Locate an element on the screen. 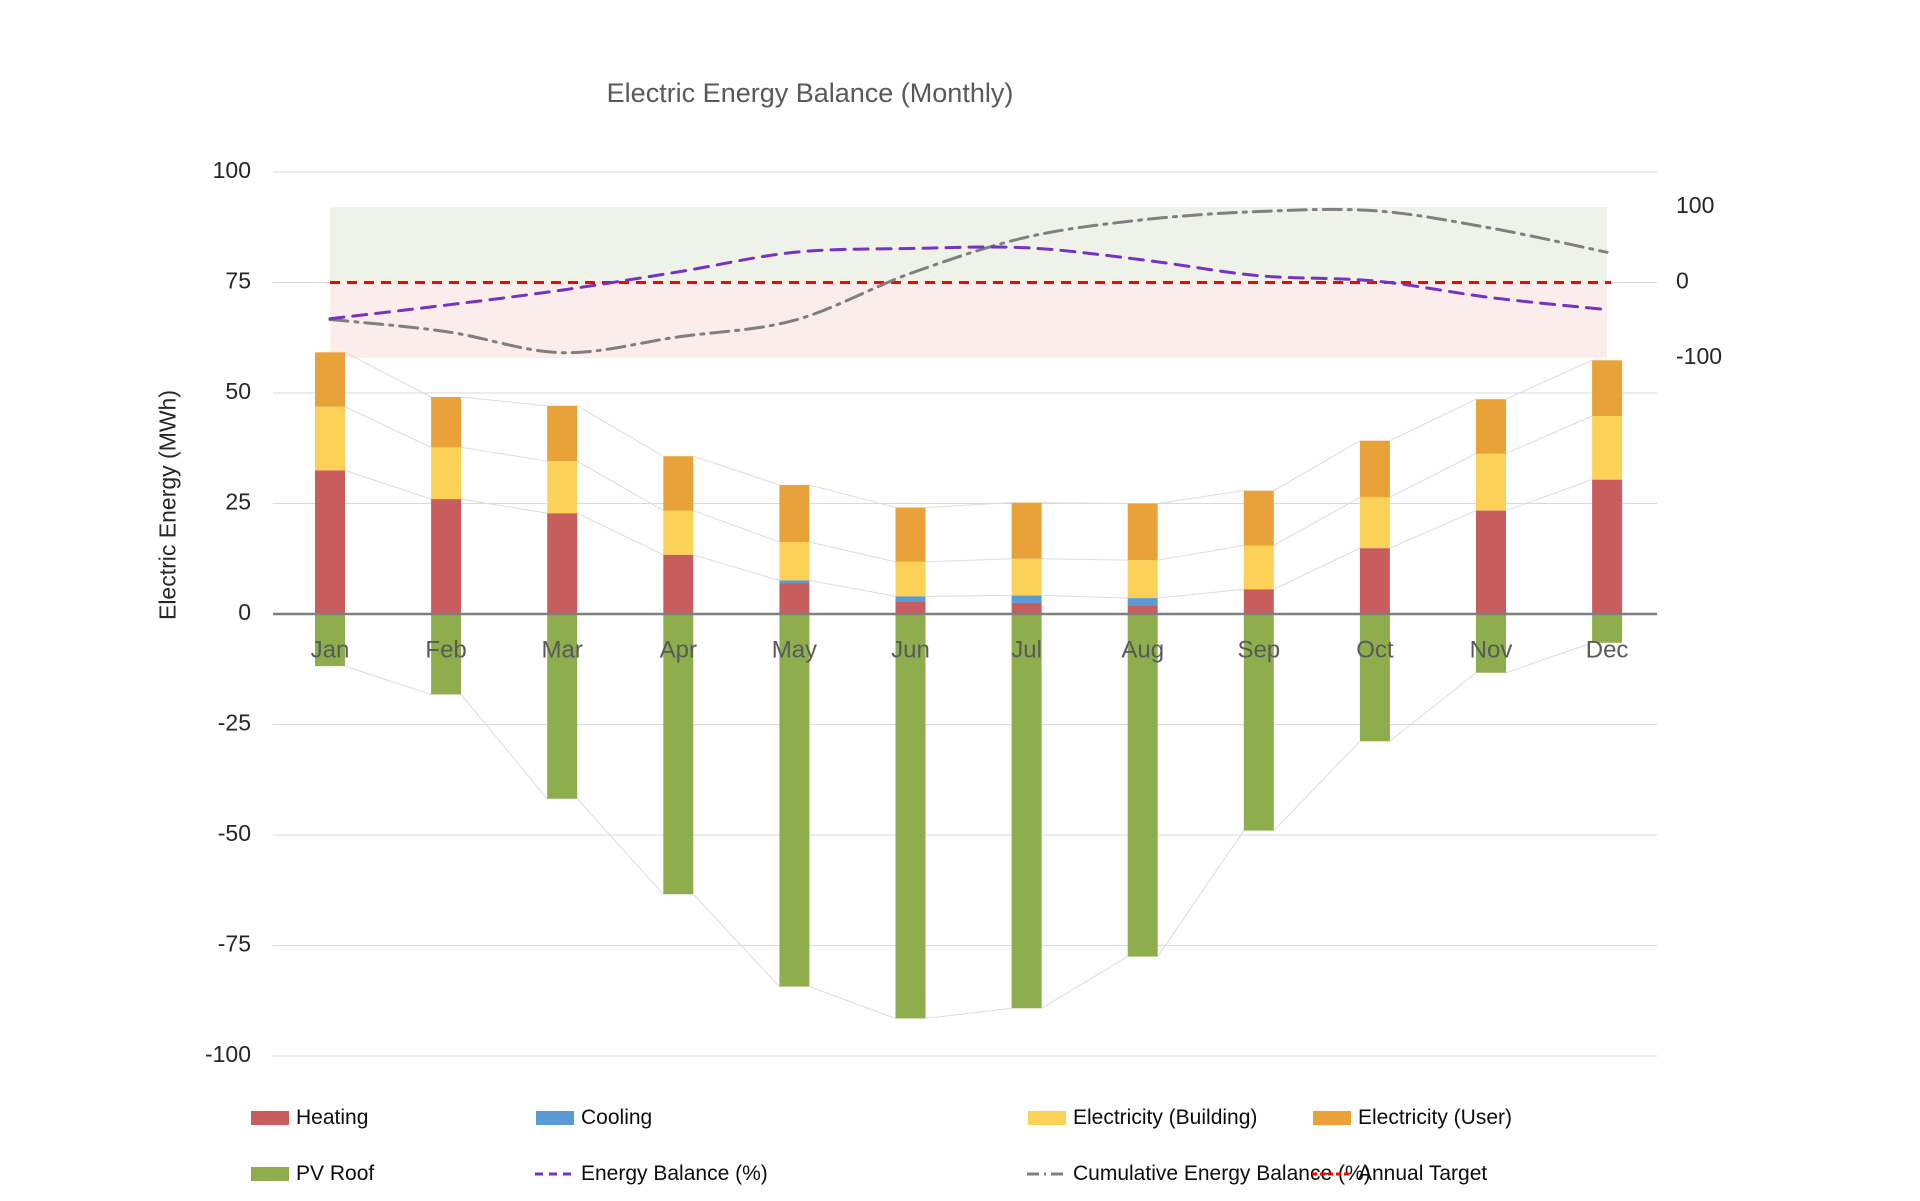  legend-label: Electricity (Building) is located at coordinates (1165, 1117).